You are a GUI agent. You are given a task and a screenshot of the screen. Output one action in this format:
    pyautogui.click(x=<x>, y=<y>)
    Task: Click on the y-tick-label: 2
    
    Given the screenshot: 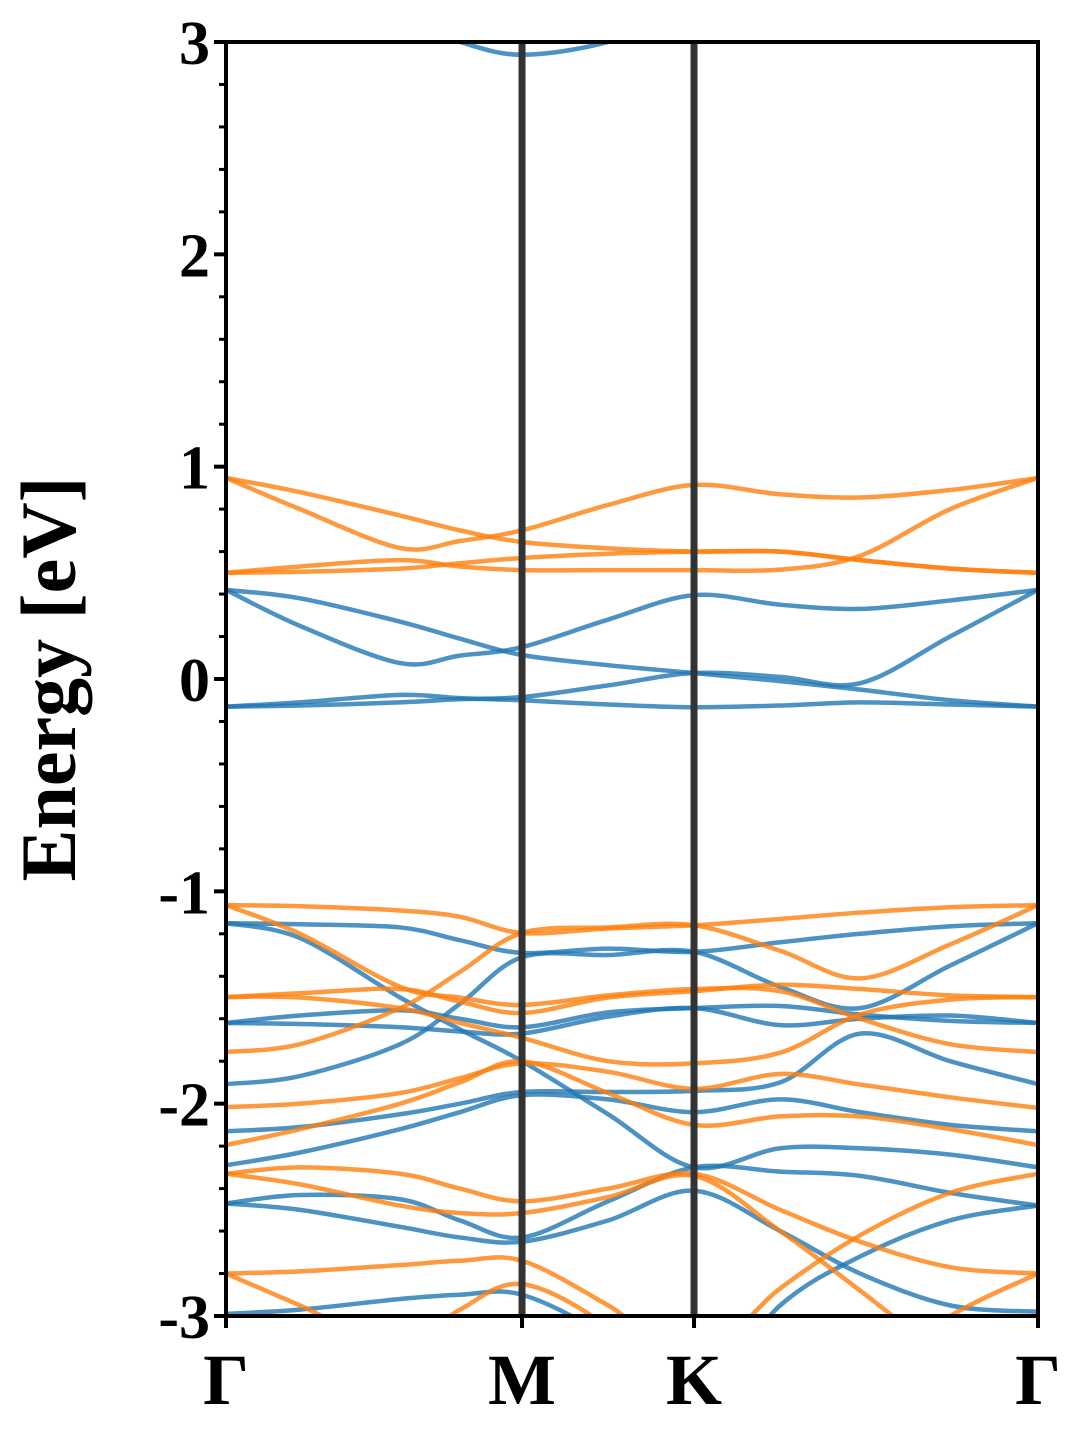 What is the action you would take?
    pyautogui.click(x=194, y=256)
    